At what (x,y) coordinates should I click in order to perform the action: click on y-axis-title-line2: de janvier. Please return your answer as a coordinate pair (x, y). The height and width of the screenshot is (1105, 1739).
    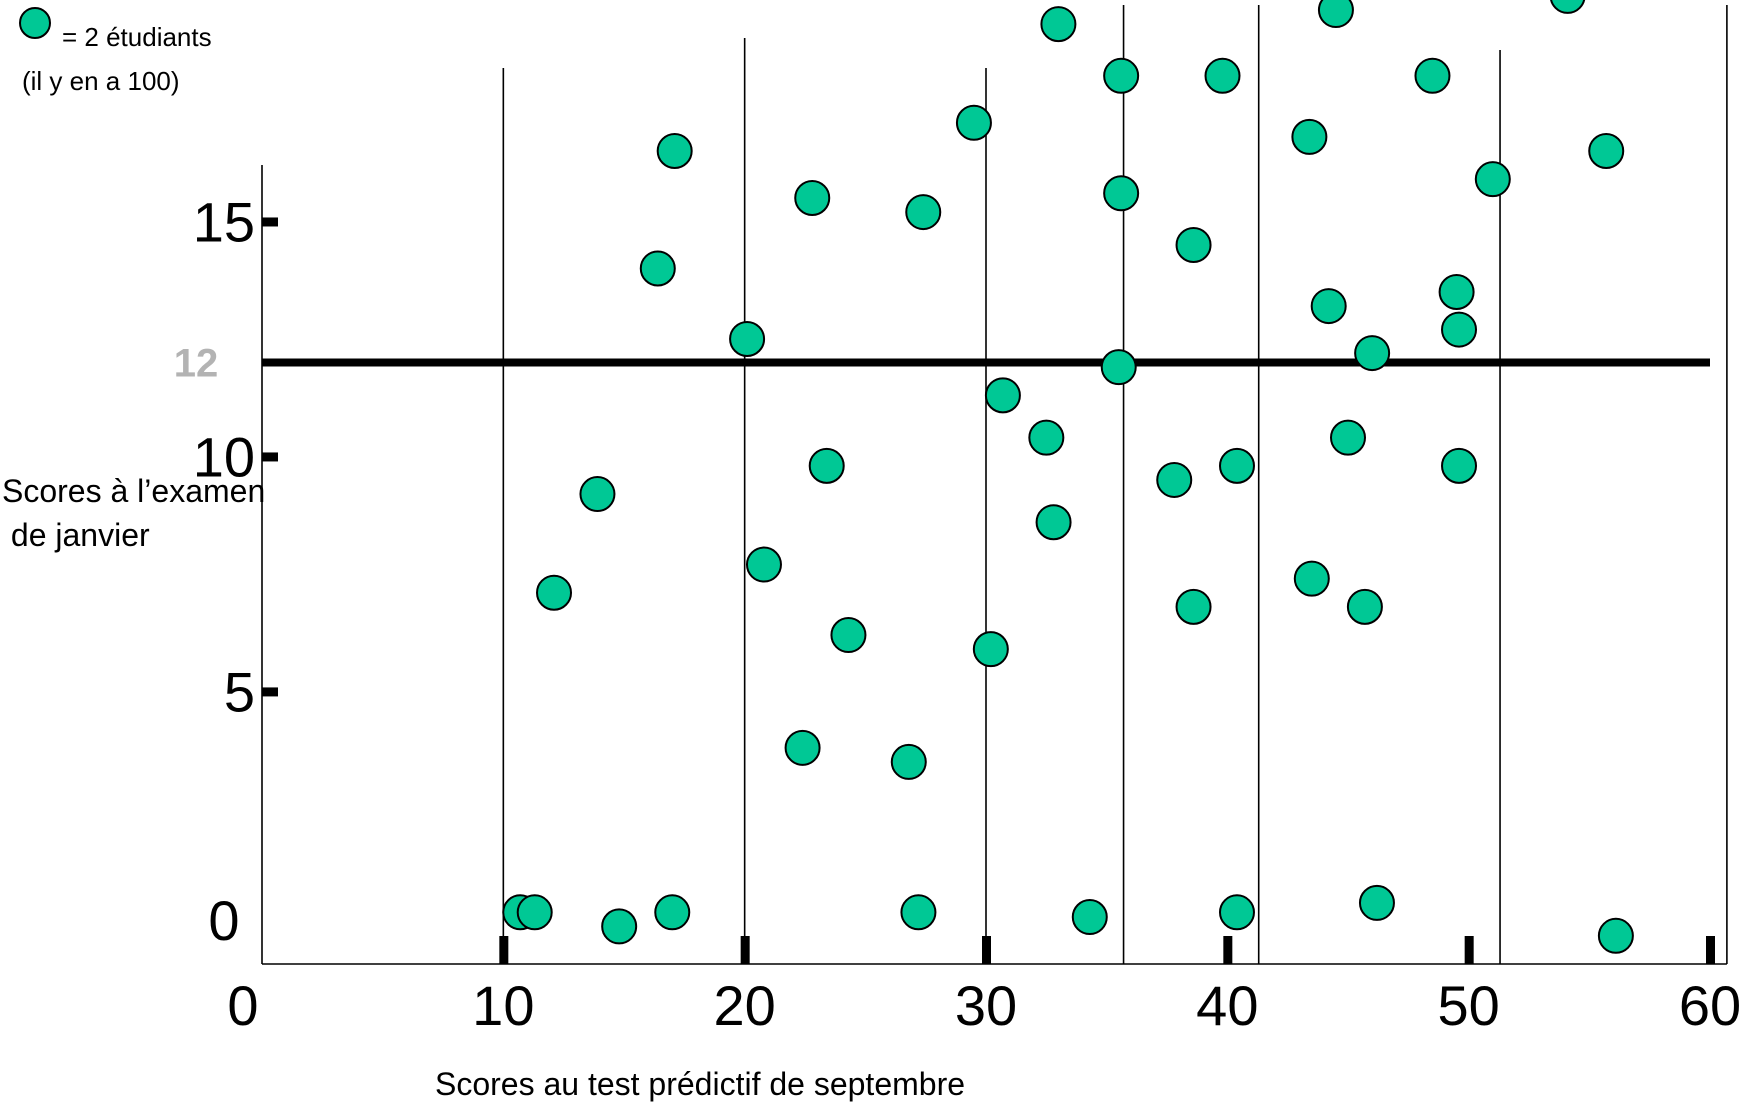
    Looking at the image, I should click on (76, 535).